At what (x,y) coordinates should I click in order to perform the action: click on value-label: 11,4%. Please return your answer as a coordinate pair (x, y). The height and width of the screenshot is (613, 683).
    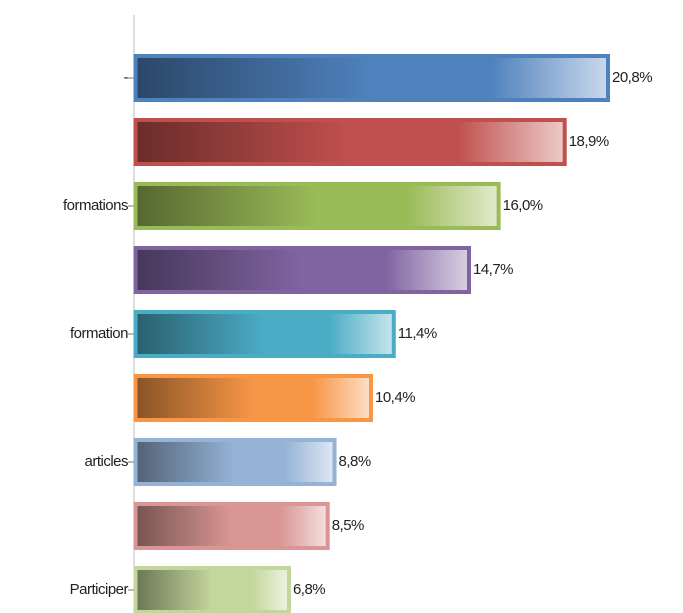
    Looking at the image, I should click on (417, 333).